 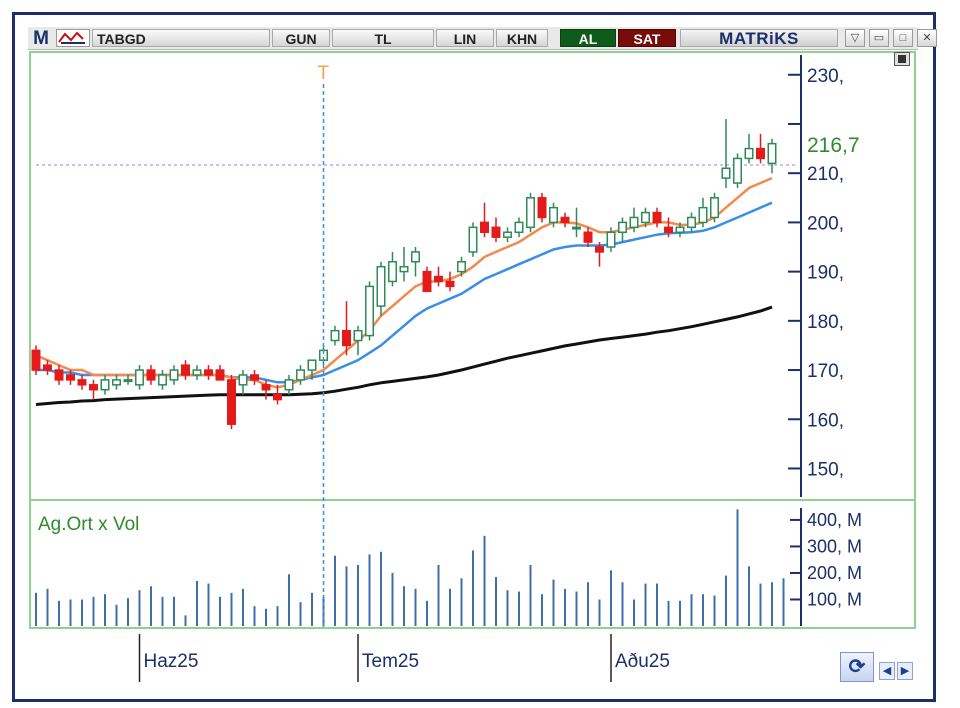 What do you see at coordinates (171, 661) in the screenshot?
I see `date-label: Haz25` at bounding box center [171, 661].